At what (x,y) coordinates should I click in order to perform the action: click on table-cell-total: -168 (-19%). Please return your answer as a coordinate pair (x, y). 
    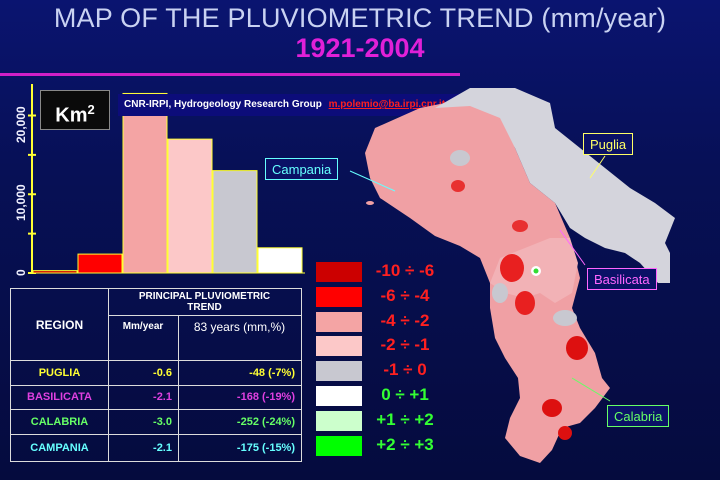
    Looking at the image, I should click on (265, 397).